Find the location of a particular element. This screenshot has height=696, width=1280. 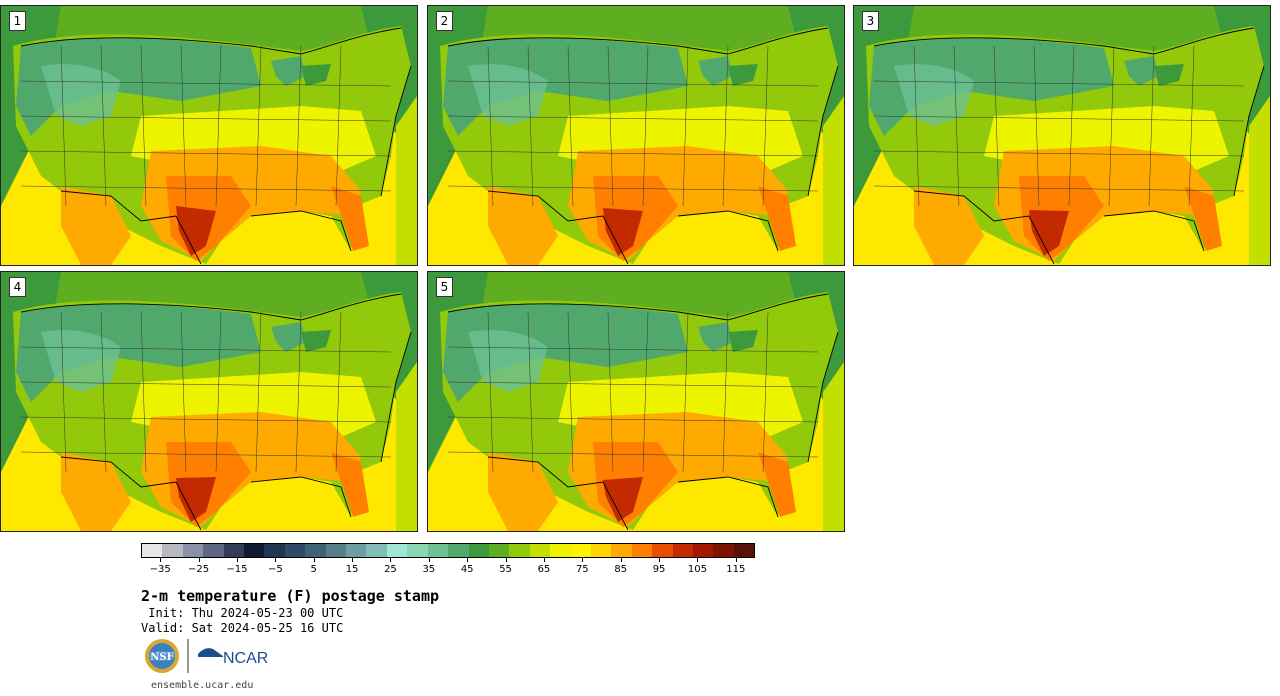

logos: NSF NCAR is located at coordinates (206, 656).